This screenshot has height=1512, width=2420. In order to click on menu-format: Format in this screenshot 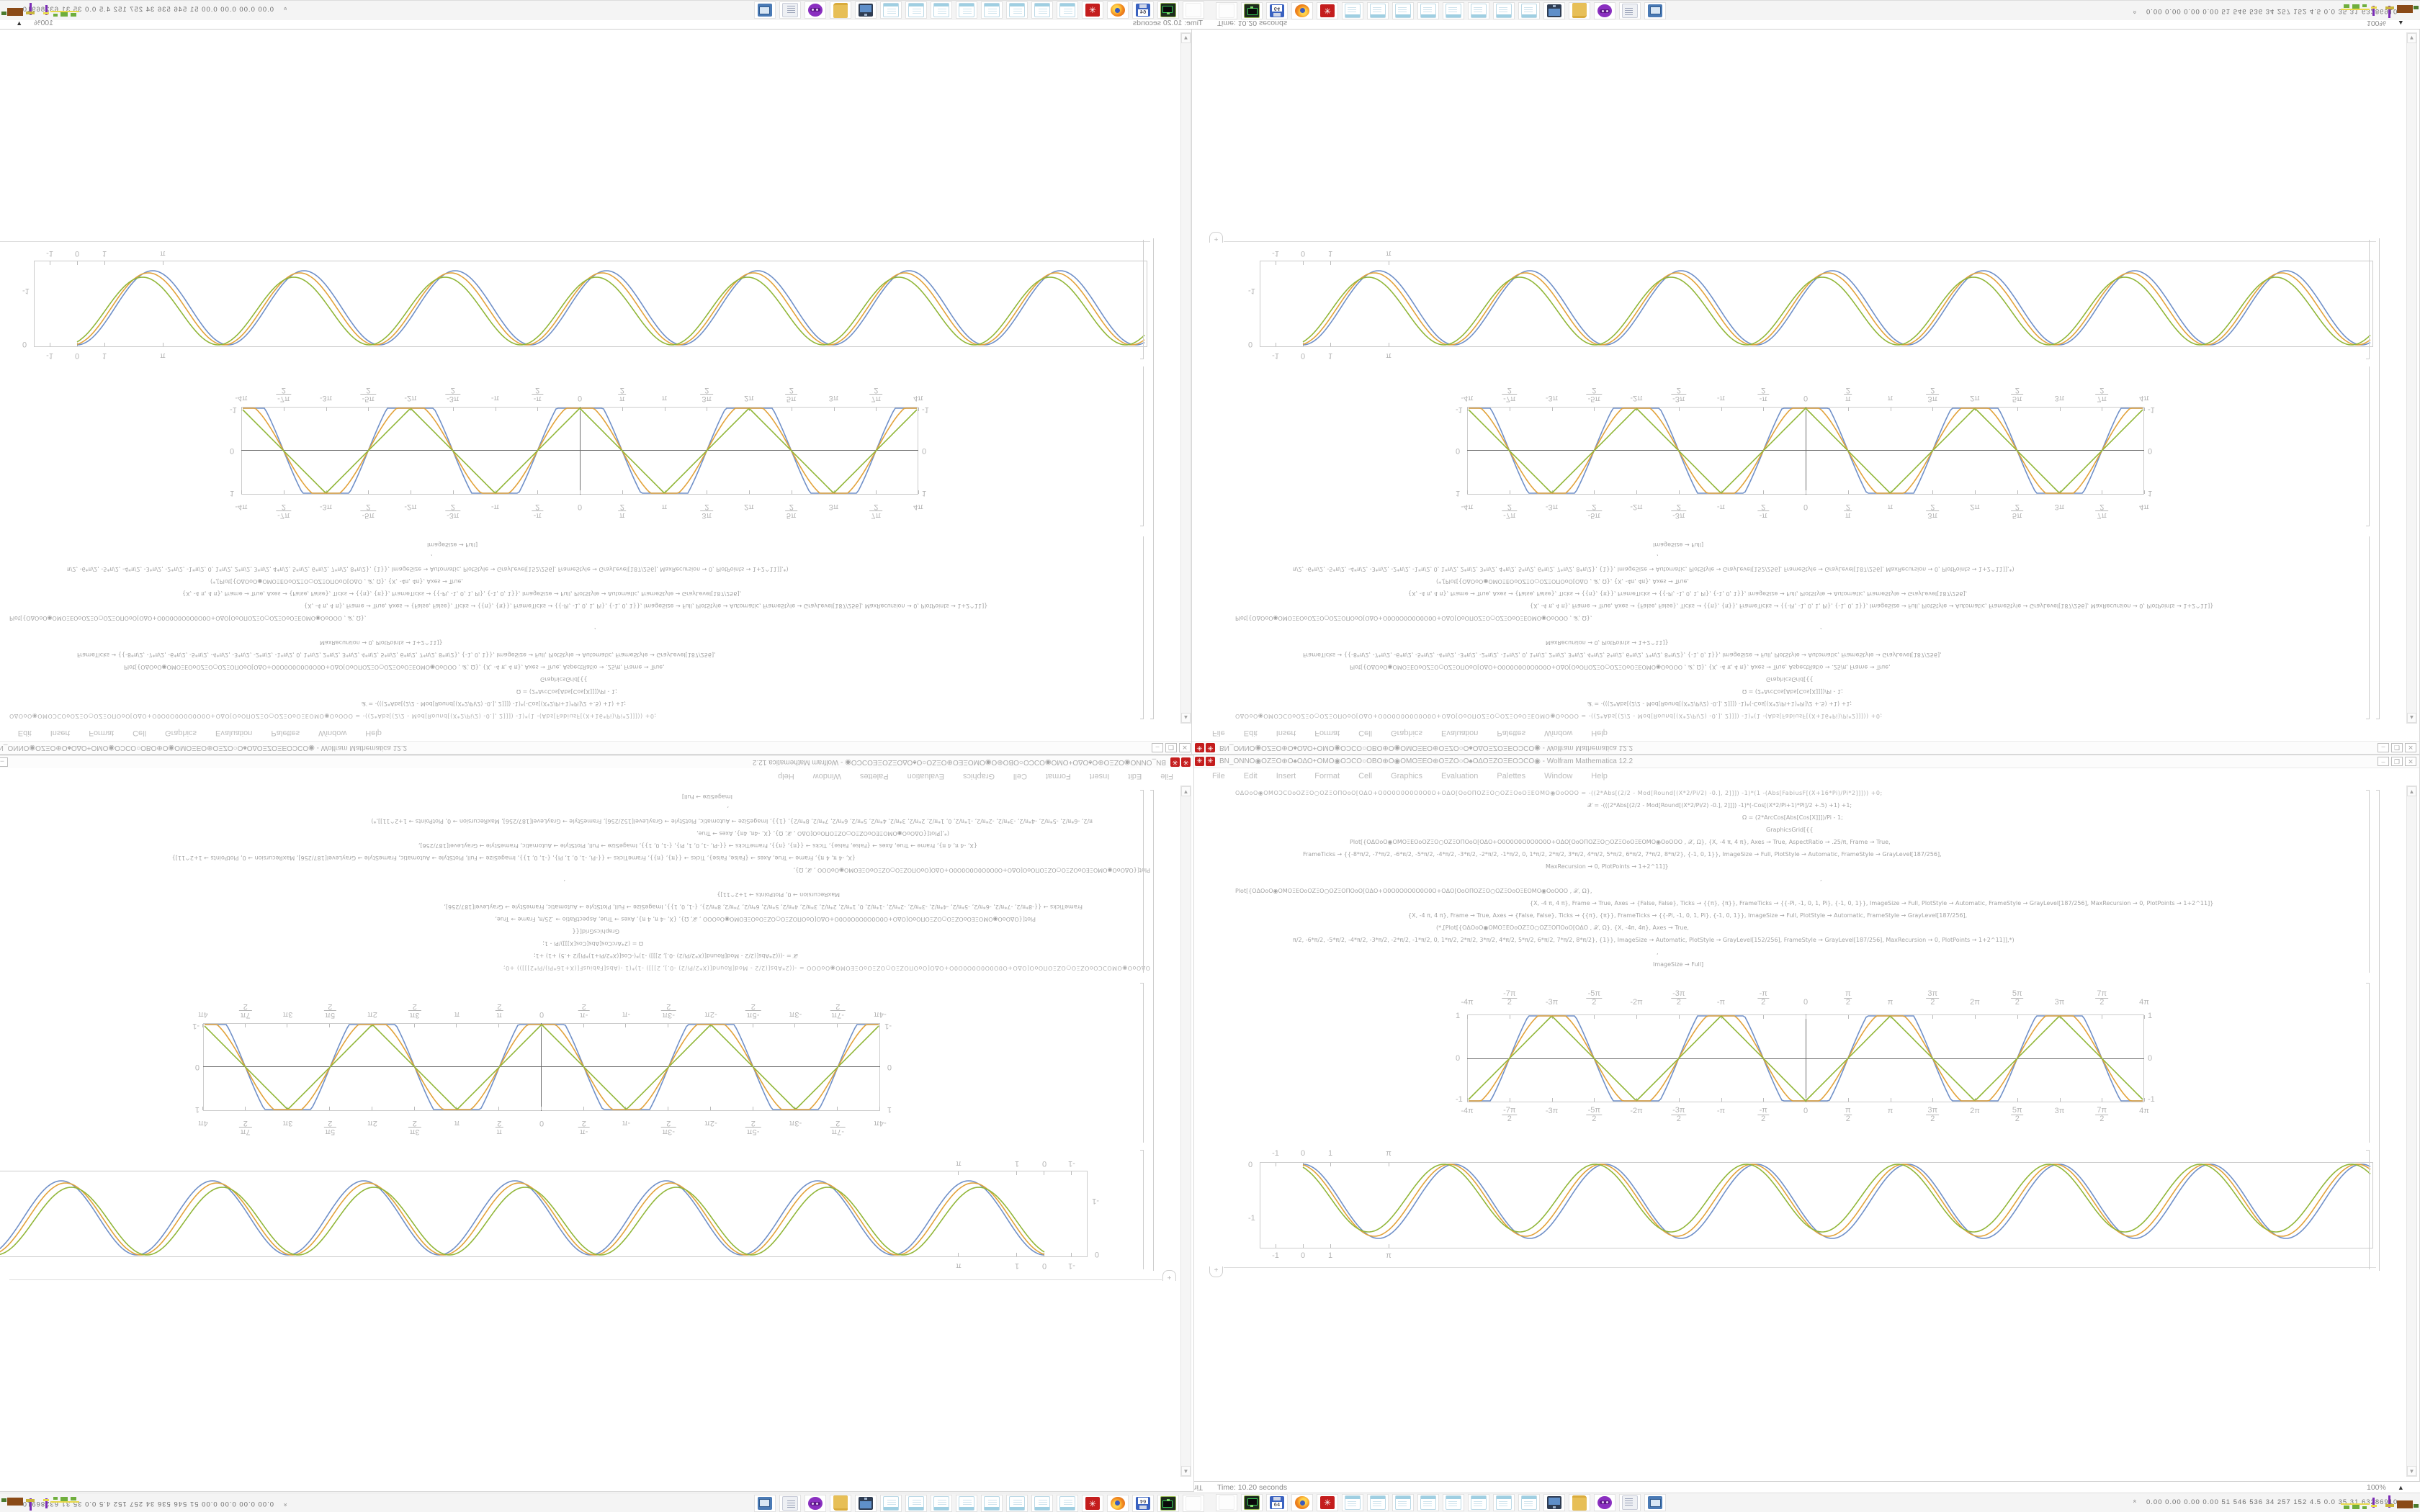, I will do `click(1327, 733)`.